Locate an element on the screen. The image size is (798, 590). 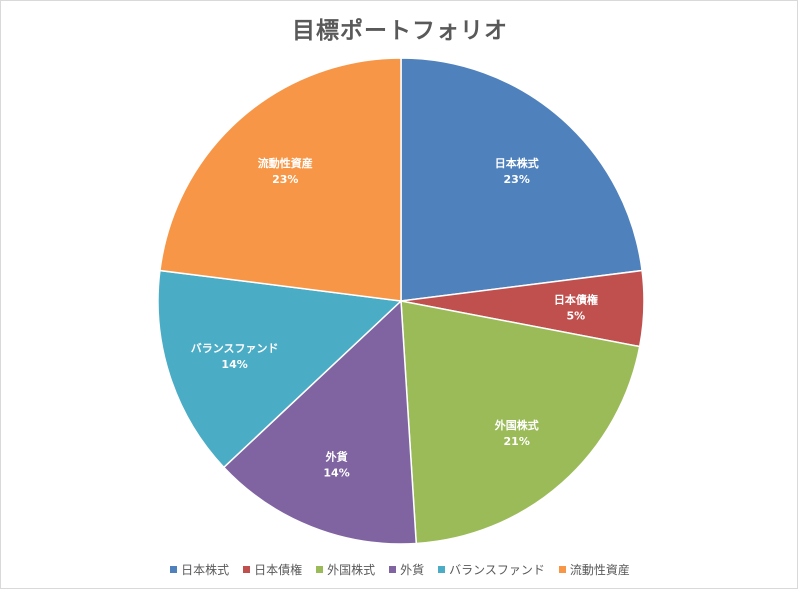
legend-label: 外貨 is located at coordinates (412, 570).